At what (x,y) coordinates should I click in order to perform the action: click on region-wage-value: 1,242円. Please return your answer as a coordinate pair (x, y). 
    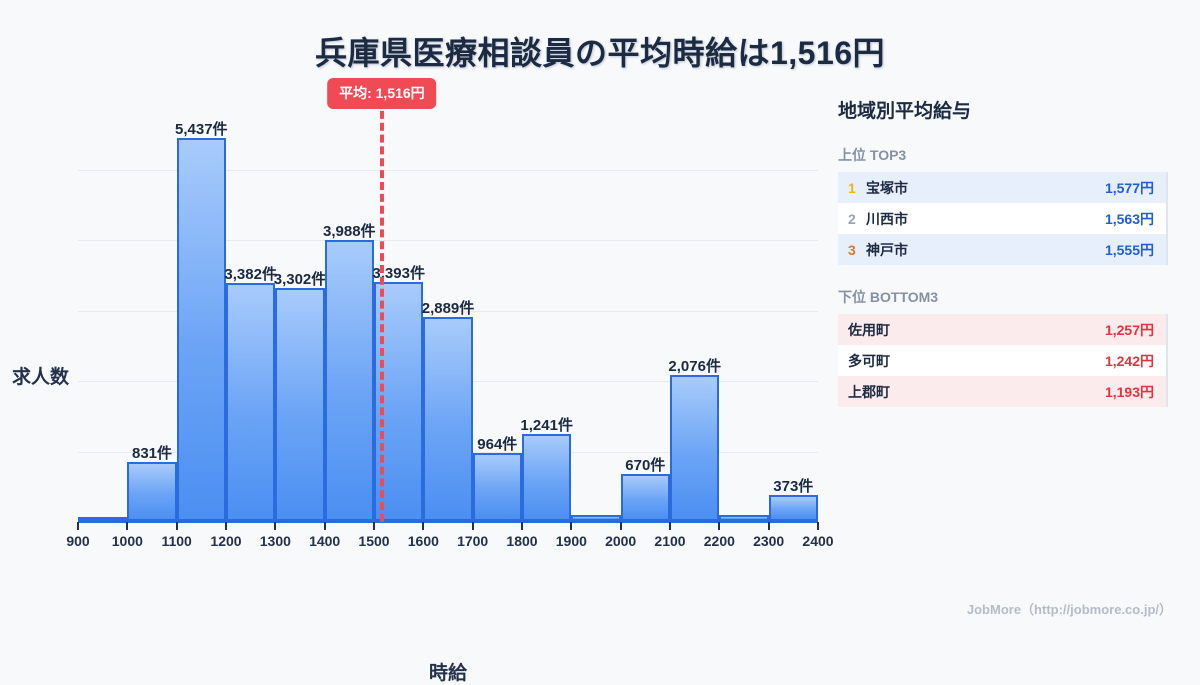
    Looking at the image, I should click on (1129, 360).